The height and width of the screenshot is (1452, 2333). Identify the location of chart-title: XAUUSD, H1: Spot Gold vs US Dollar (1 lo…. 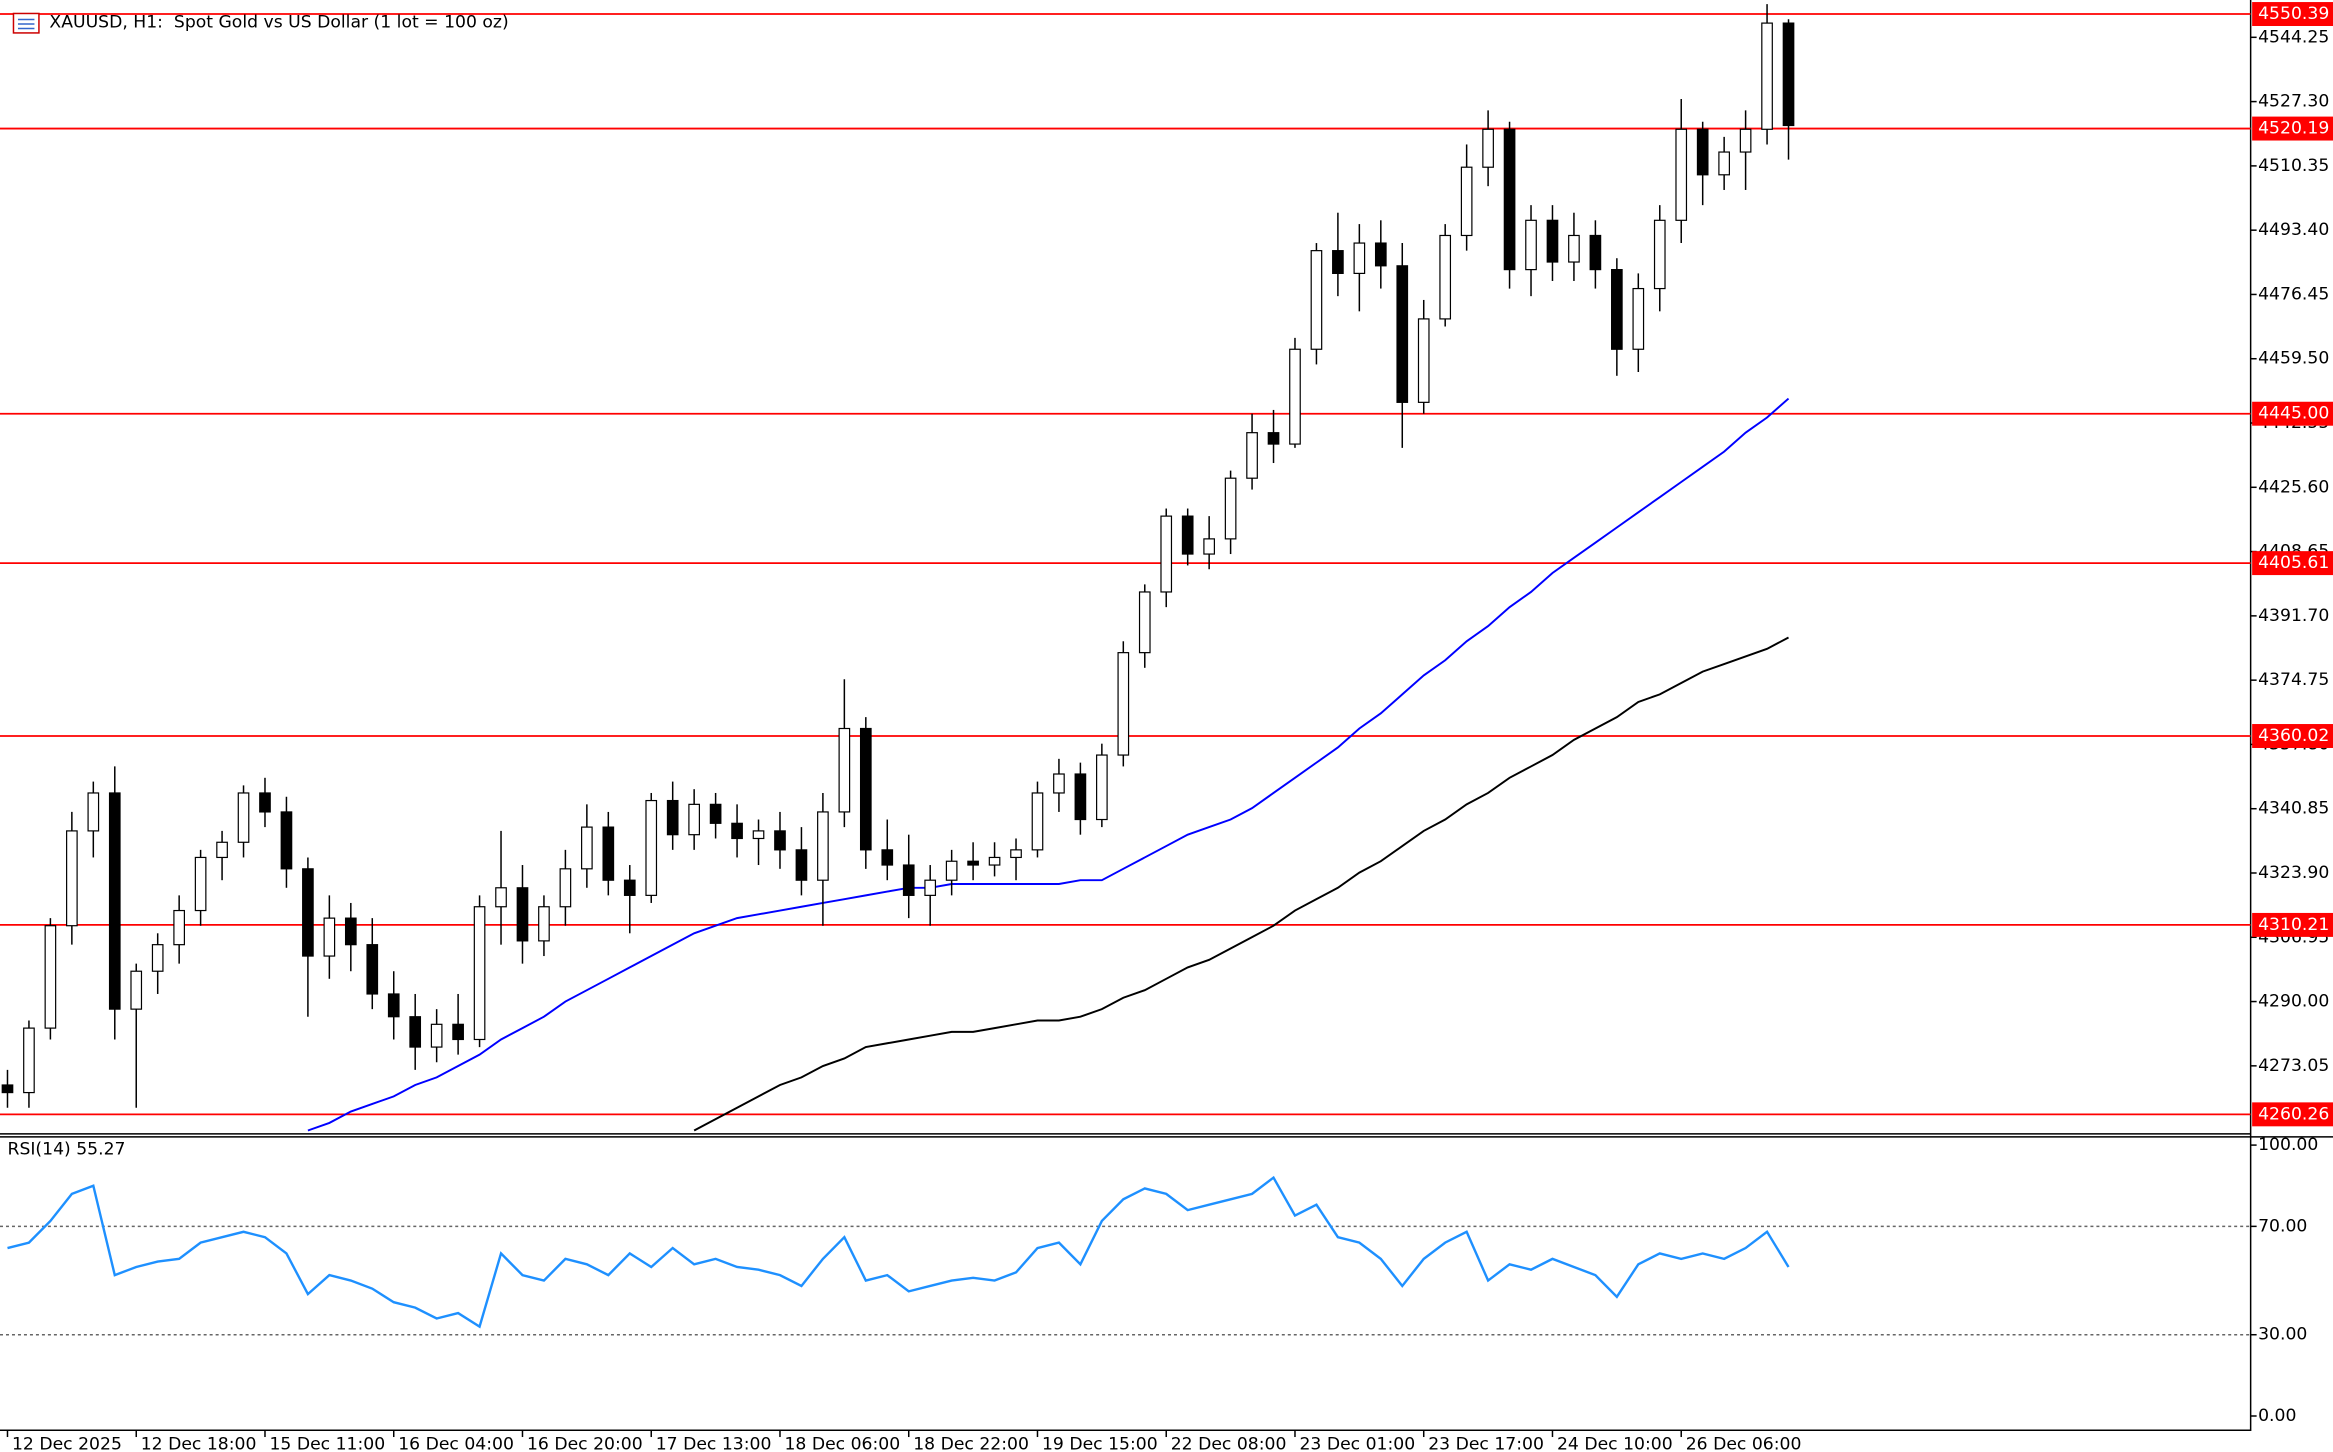
(278, 22).